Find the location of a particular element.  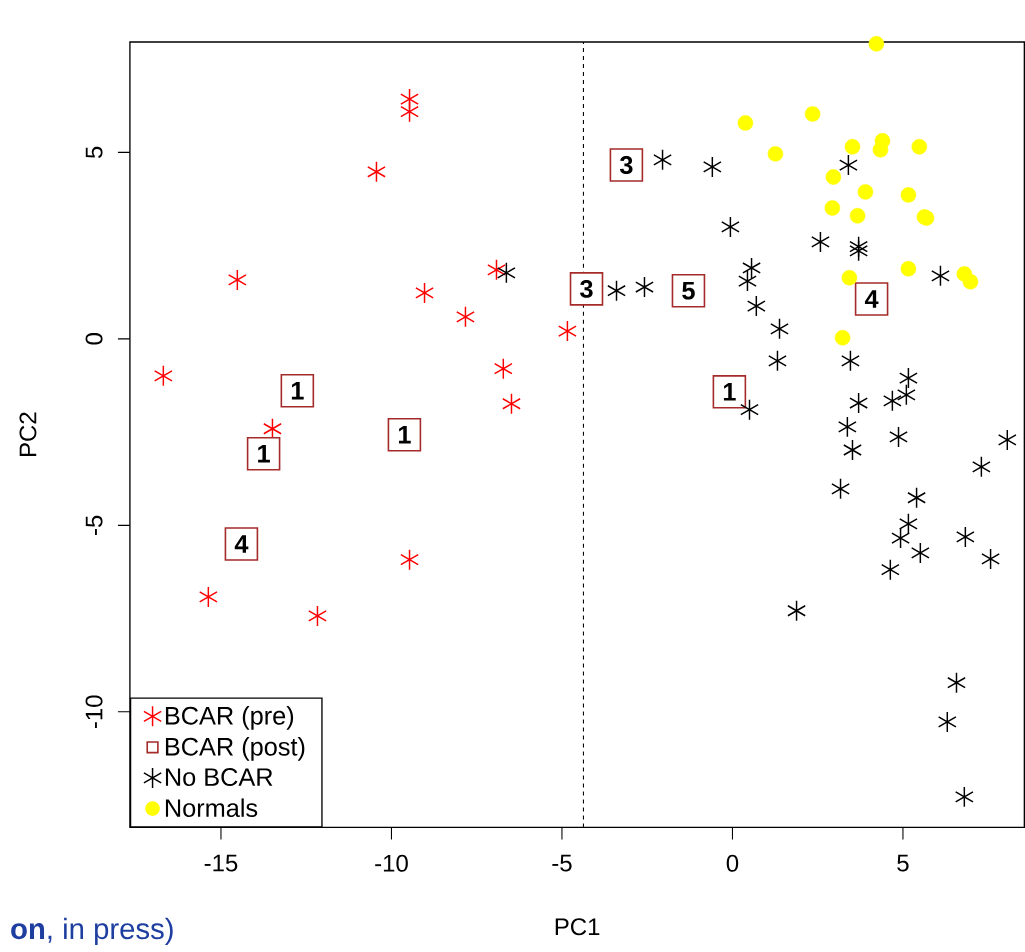

y-tick-label: -10 is located at coordinates (94, 711).